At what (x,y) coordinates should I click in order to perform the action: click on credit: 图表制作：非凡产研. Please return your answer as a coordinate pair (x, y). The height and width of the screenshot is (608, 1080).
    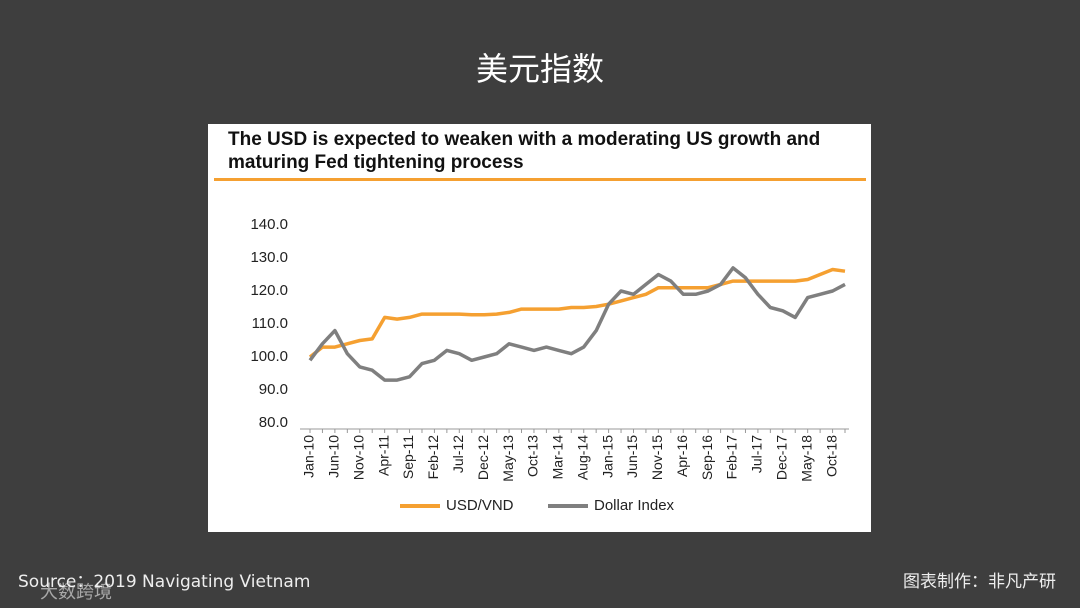
    Looking at the image, I should click on (979, 582).